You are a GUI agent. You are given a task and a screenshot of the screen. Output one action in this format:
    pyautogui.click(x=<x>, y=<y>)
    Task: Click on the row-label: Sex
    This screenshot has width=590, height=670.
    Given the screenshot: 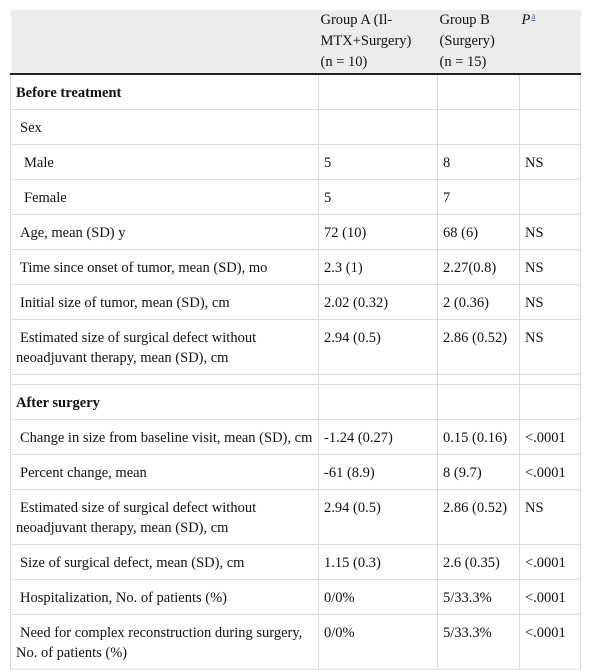 What is the action you would take?
    pyautogui.click(x=164, y=127)
    